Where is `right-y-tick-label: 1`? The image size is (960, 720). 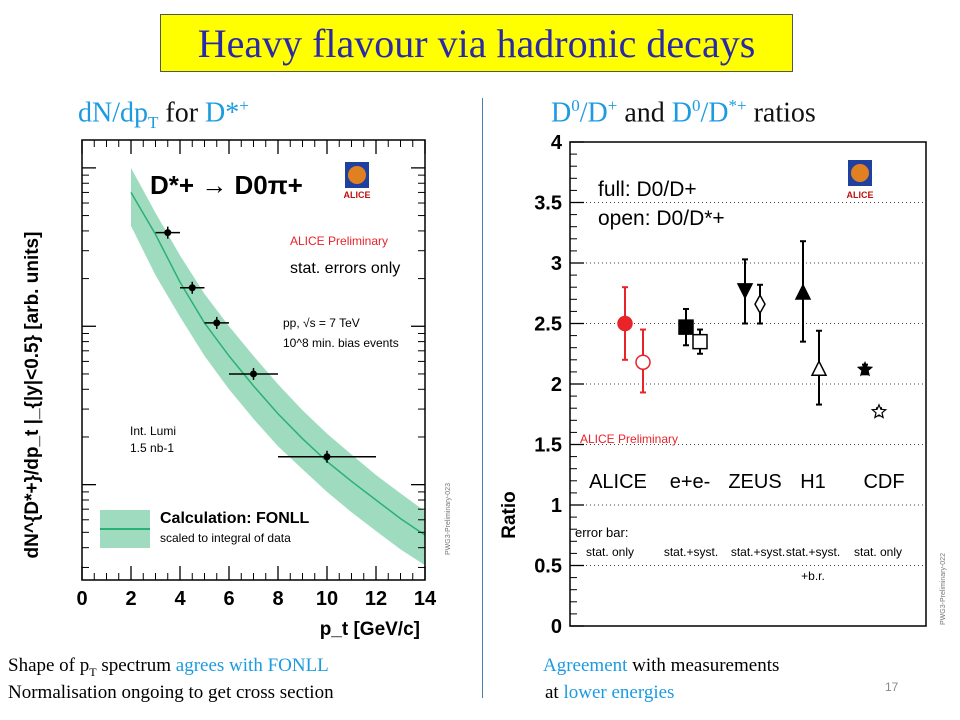
right-y-tick-label: 1 is located at coordinates (556, 506).